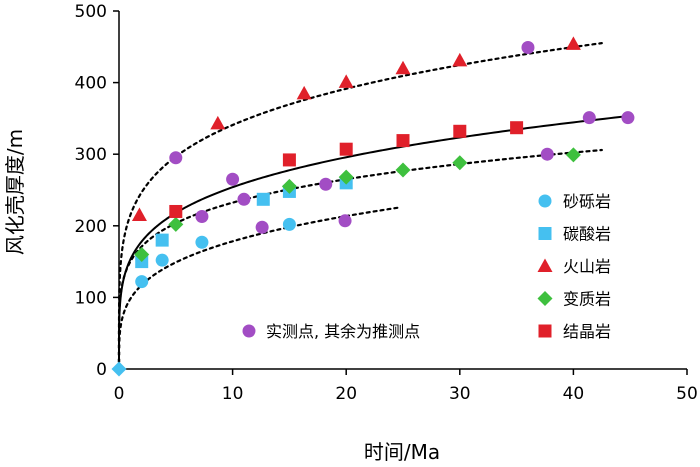 This screenshot has height=467, width=700. I want to click on y-tick-label: 200, so click(91, 227).